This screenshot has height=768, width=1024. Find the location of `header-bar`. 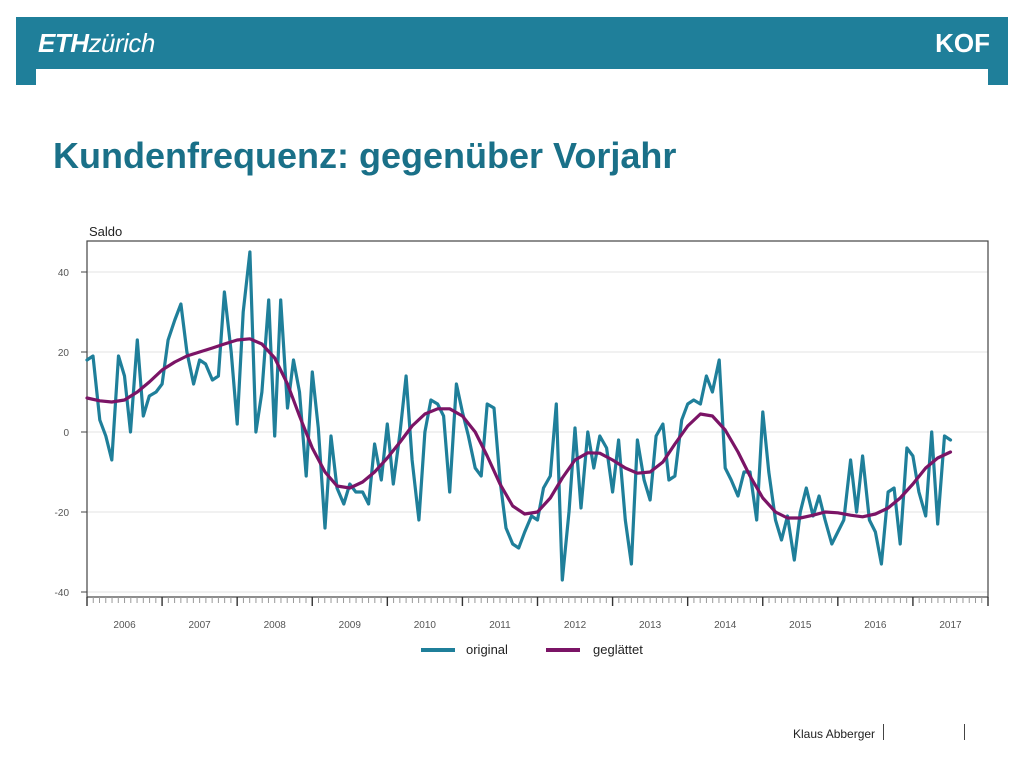

header-bar is located at coordinates (512, 43).